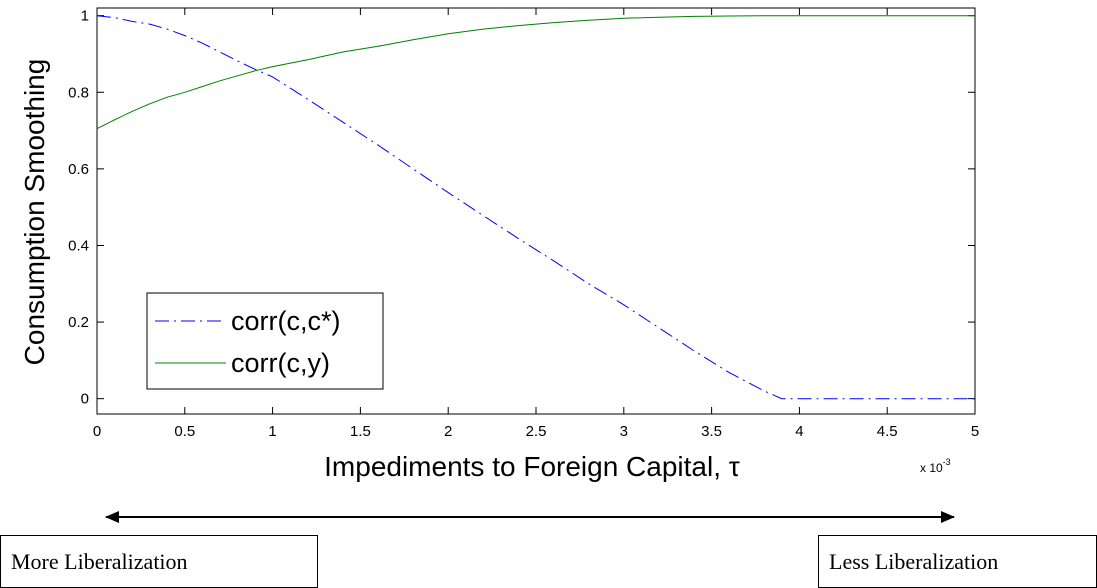 Image resolution: width=1097 pixels, height=588 pixels. Describe the element at coordinates (85, 399) in the screenshot. I see `y-tick-label: 0` at that location.